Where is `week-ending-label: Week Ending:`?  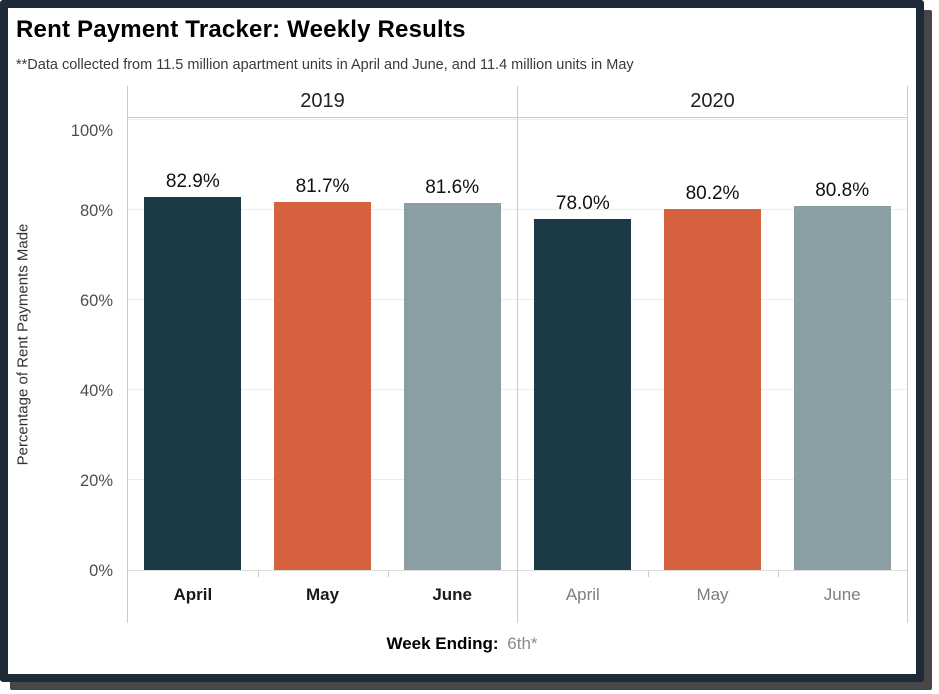 week-ending-label: Week Ending: is located at coordinates (442, 643).